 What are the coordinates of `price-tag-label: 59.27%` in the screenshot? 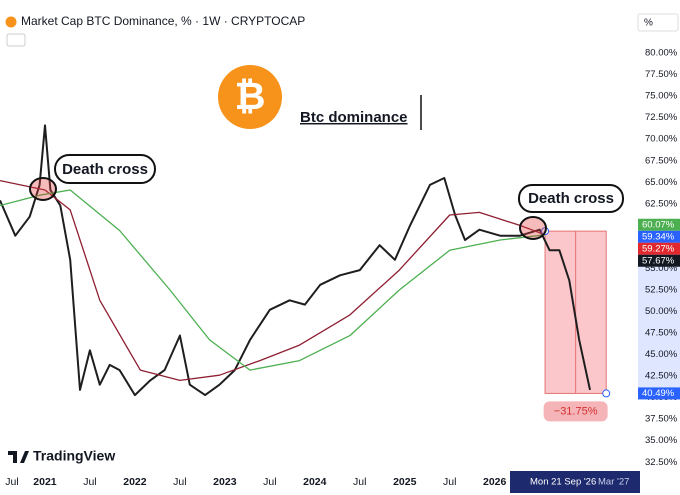 It's located at (658, 248).